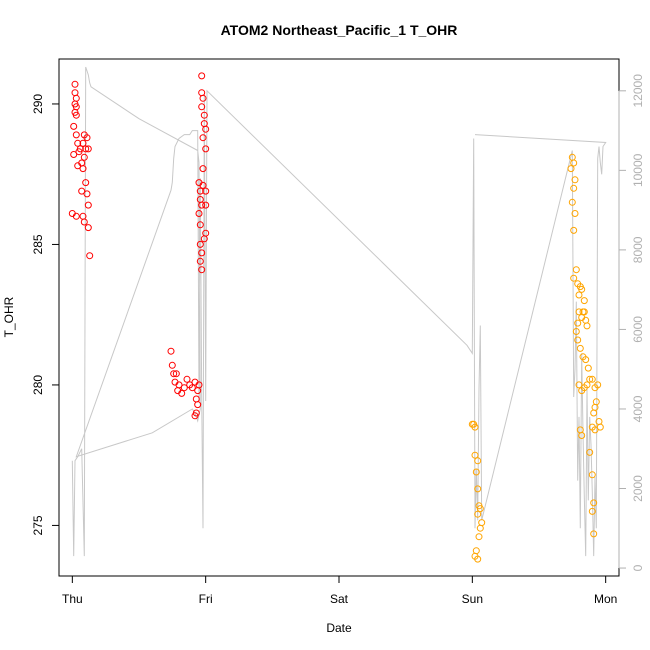 This screenshot has height=650, width=650. What do you see at coordinates (38, 244) in the screenshot?
I see `y-tick-label-2: 285` at bounding box center [38, 244].